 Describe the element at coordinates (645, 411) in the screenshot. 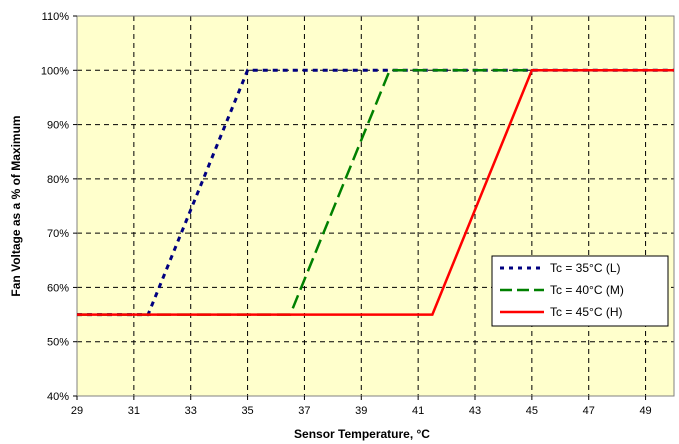

I see `x-tick-label: 49` at that location.